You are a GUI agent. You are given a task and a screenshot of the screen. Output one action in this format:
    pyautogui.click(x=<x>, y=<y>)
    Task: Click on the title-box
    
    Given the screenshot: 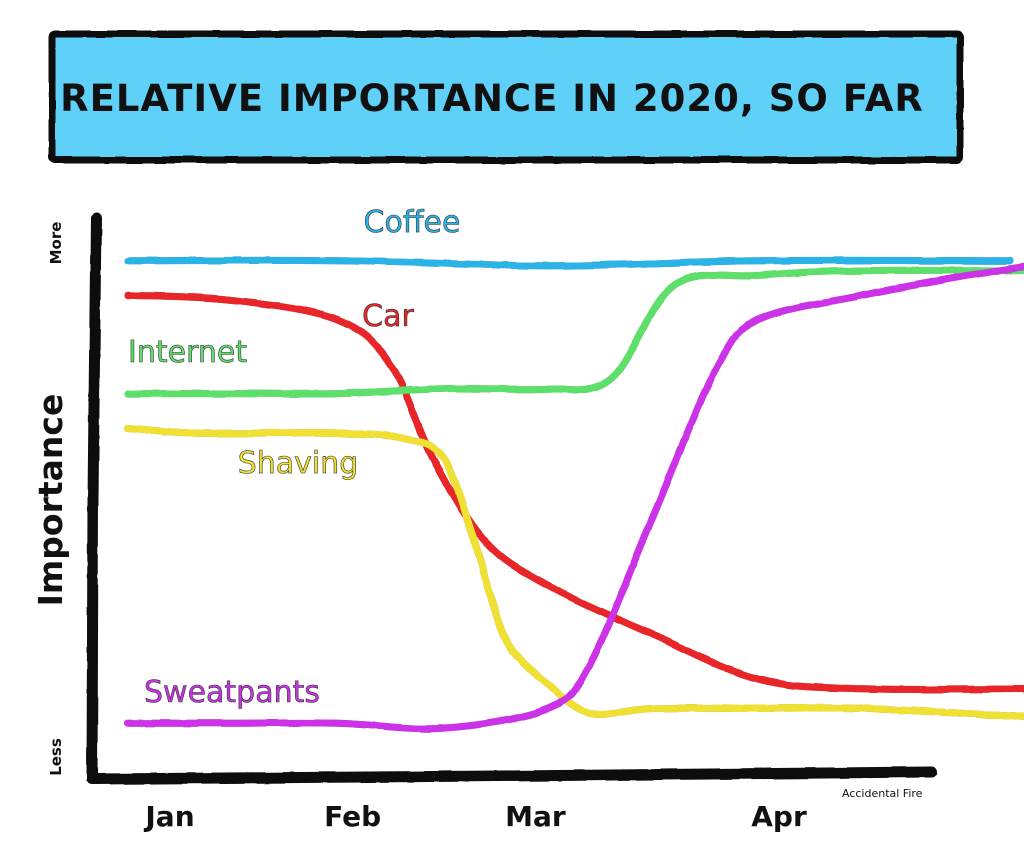 What is the action you would take?
    pyautogui.click(x=506, y=97)
    